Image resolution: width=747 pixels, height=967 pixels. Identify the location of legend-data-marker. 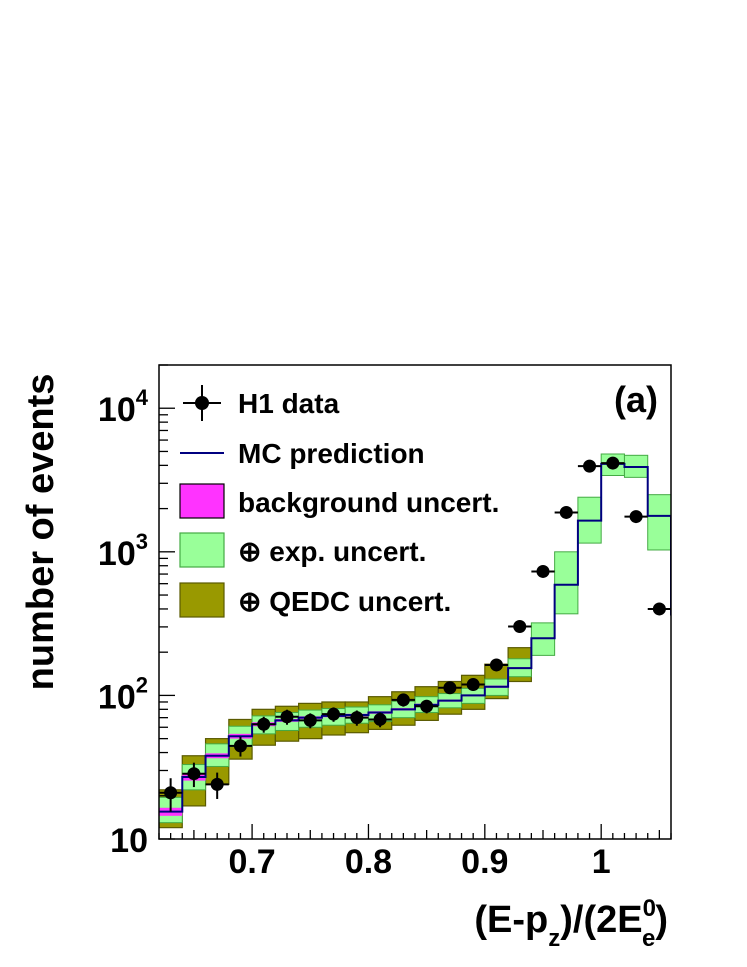
(202, 403).